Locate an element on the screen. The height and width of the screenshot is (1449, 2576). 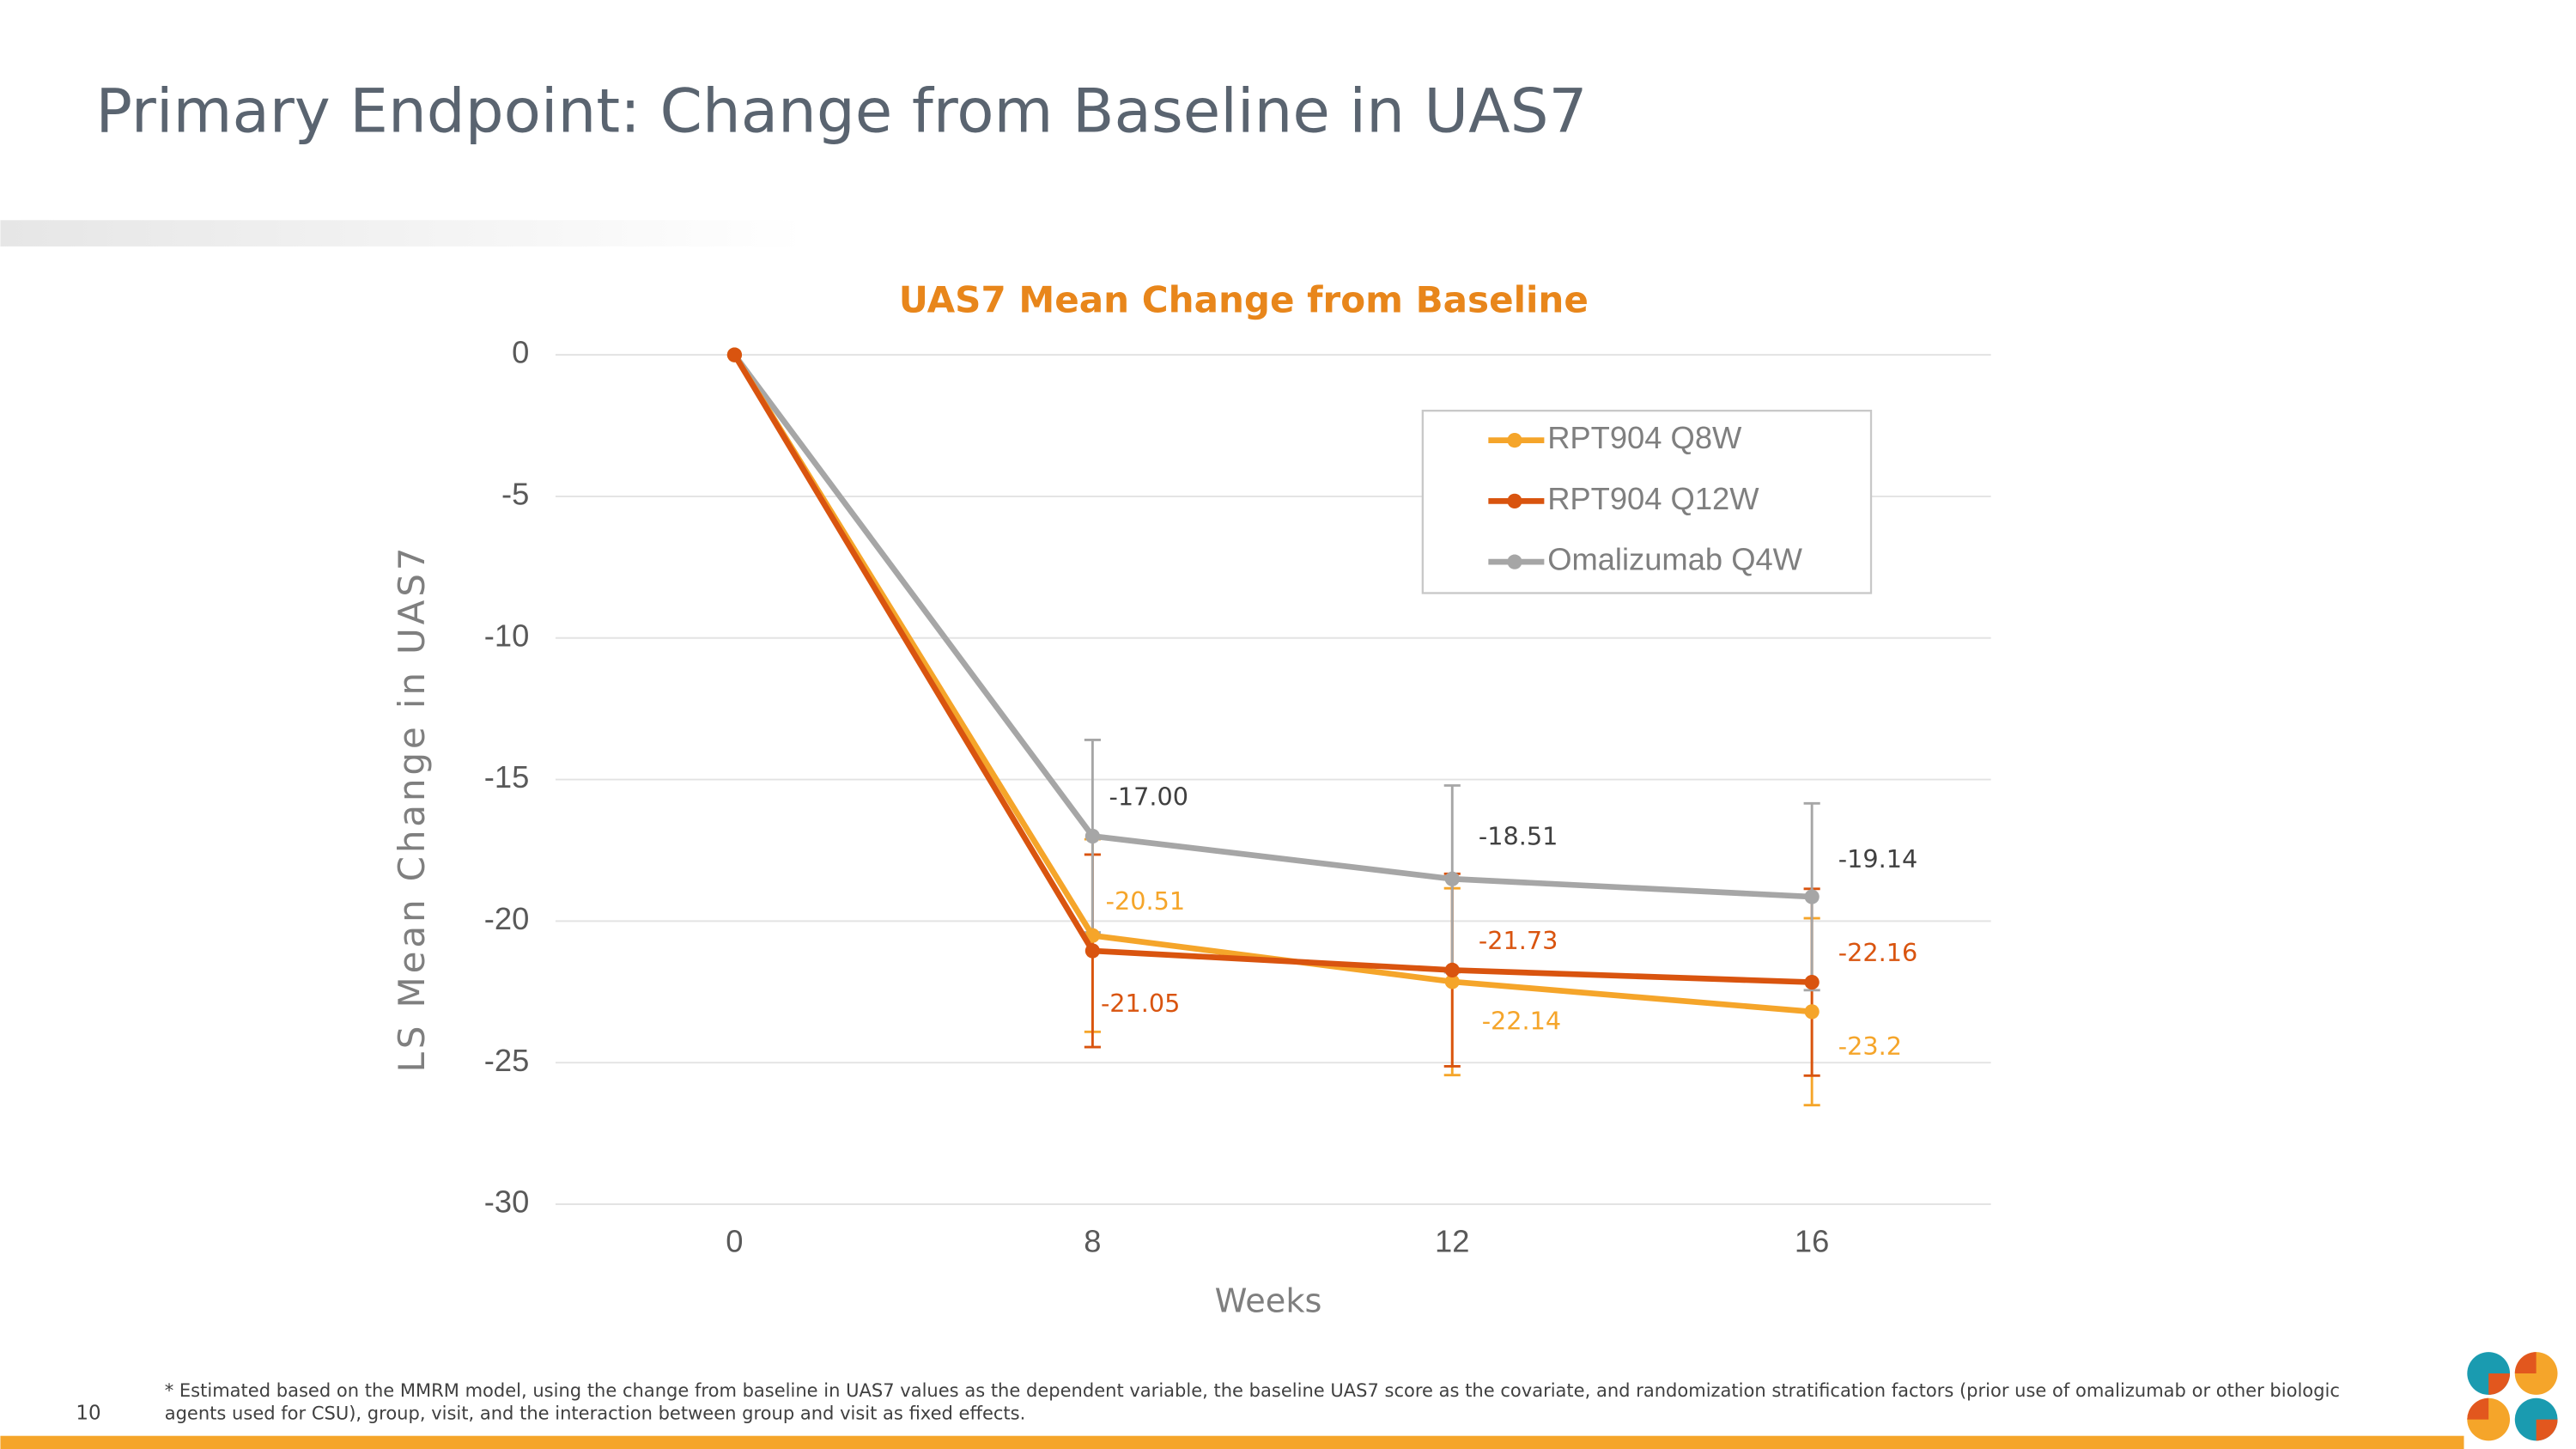
data-label: -21.73 is located at coordinates (1518, 940).